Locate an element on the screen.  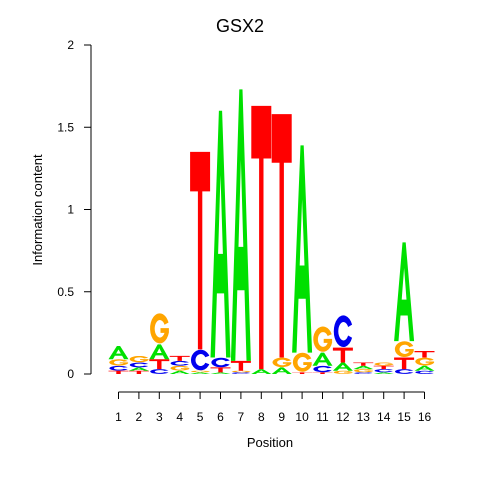
y-tick-label: 0.5 is located at coordinates (65, 292).